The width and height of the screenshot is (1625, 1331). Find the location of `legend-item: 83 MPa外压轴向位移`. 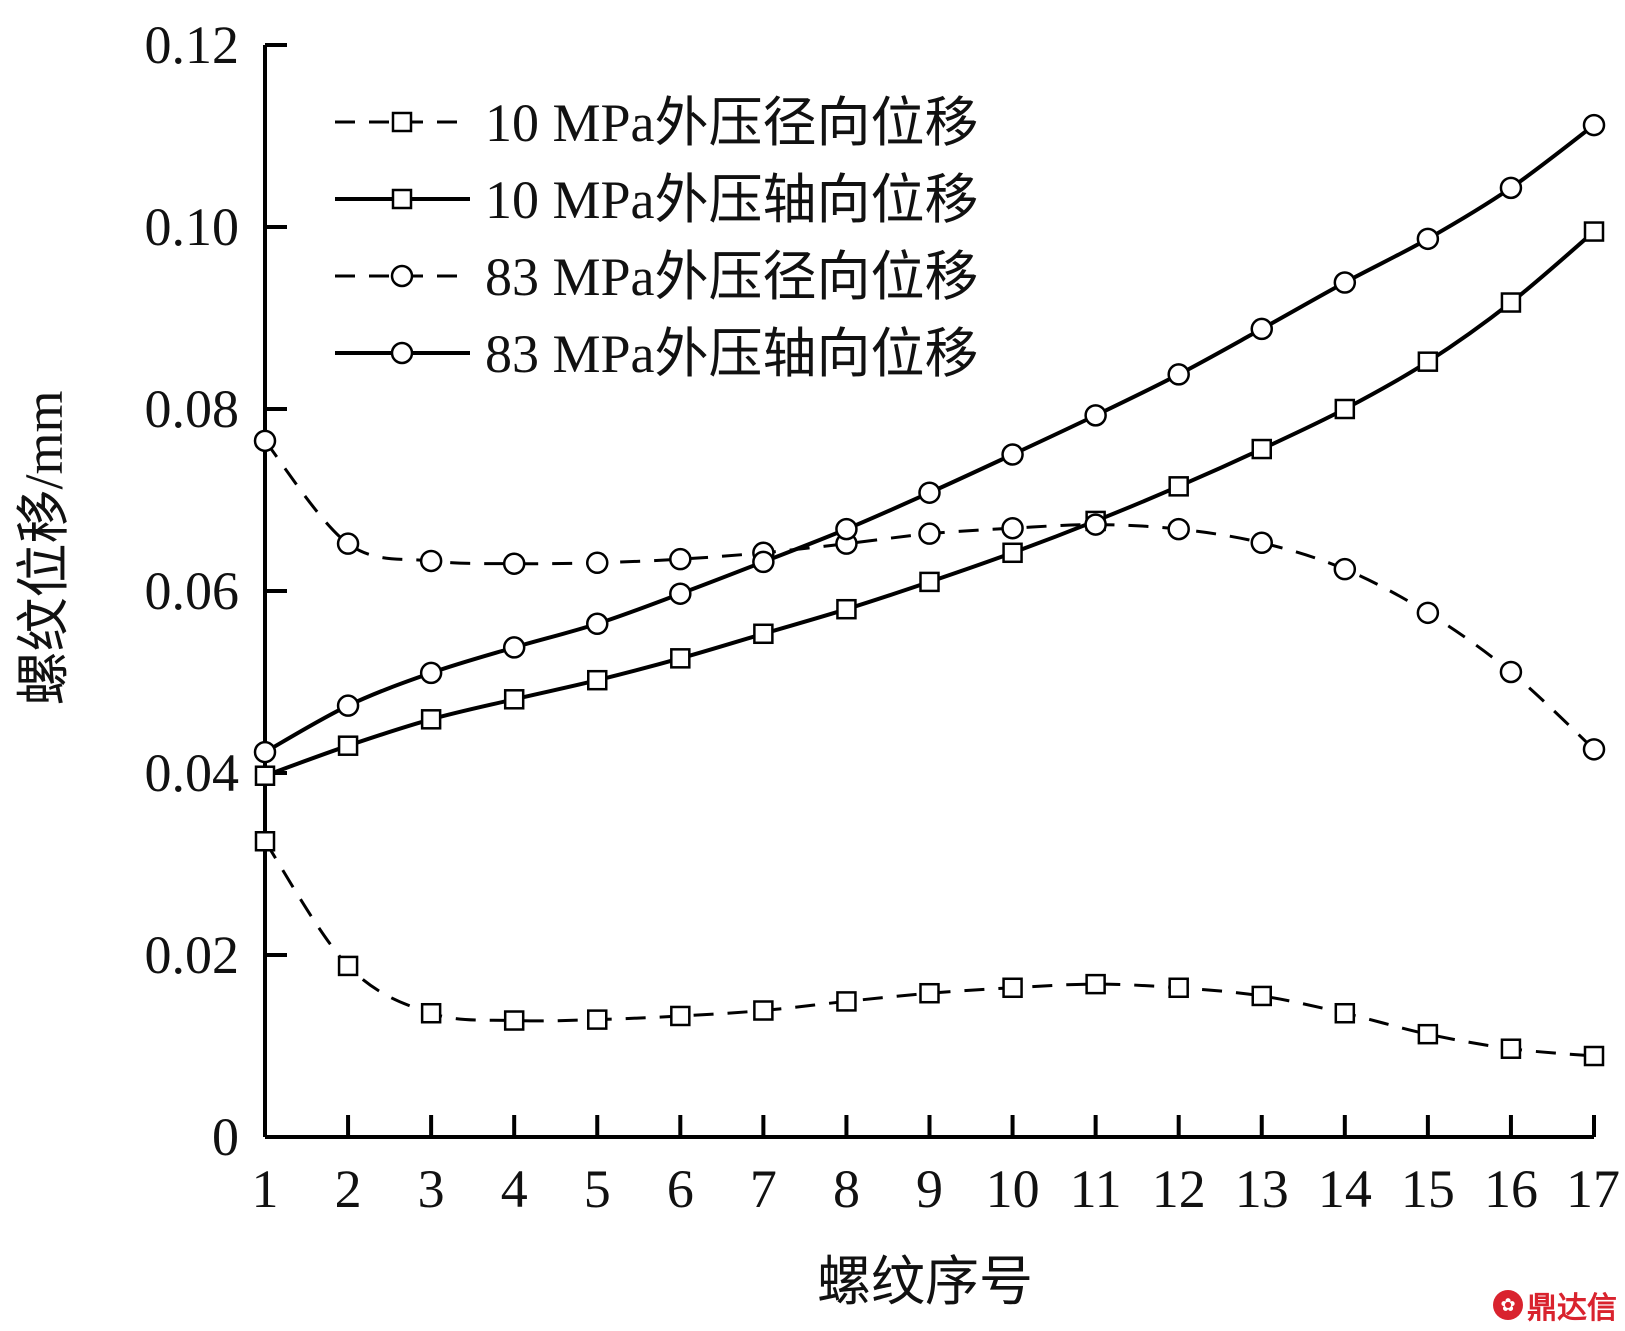

legend-item: 83 MPa外压轴向位移 is located at coordinates (657, 354).